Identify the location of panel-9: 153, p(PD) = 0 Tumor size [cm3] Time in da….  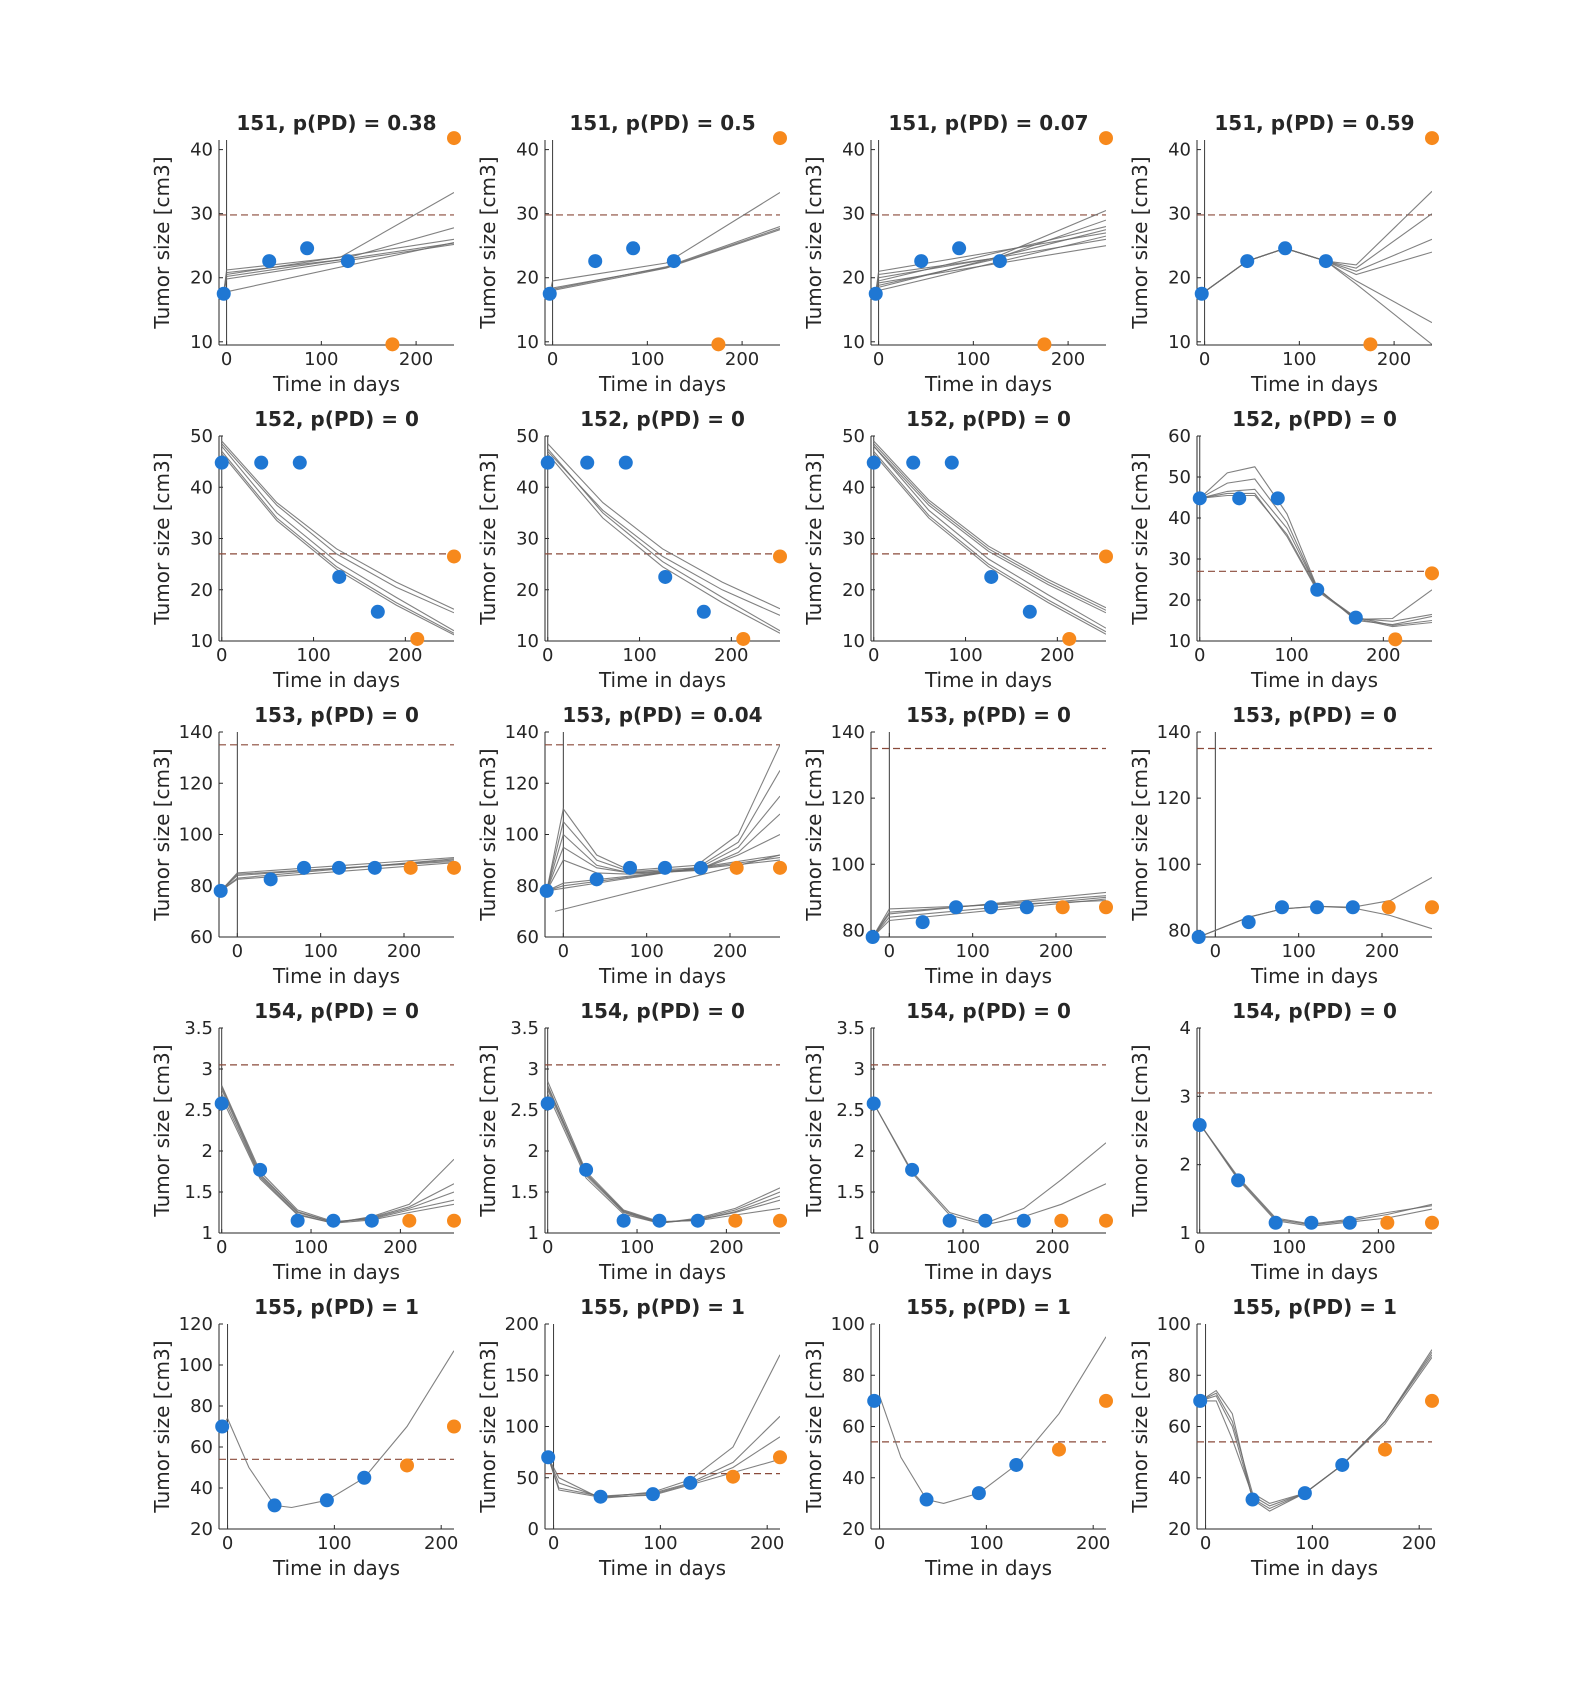
(305, 845).